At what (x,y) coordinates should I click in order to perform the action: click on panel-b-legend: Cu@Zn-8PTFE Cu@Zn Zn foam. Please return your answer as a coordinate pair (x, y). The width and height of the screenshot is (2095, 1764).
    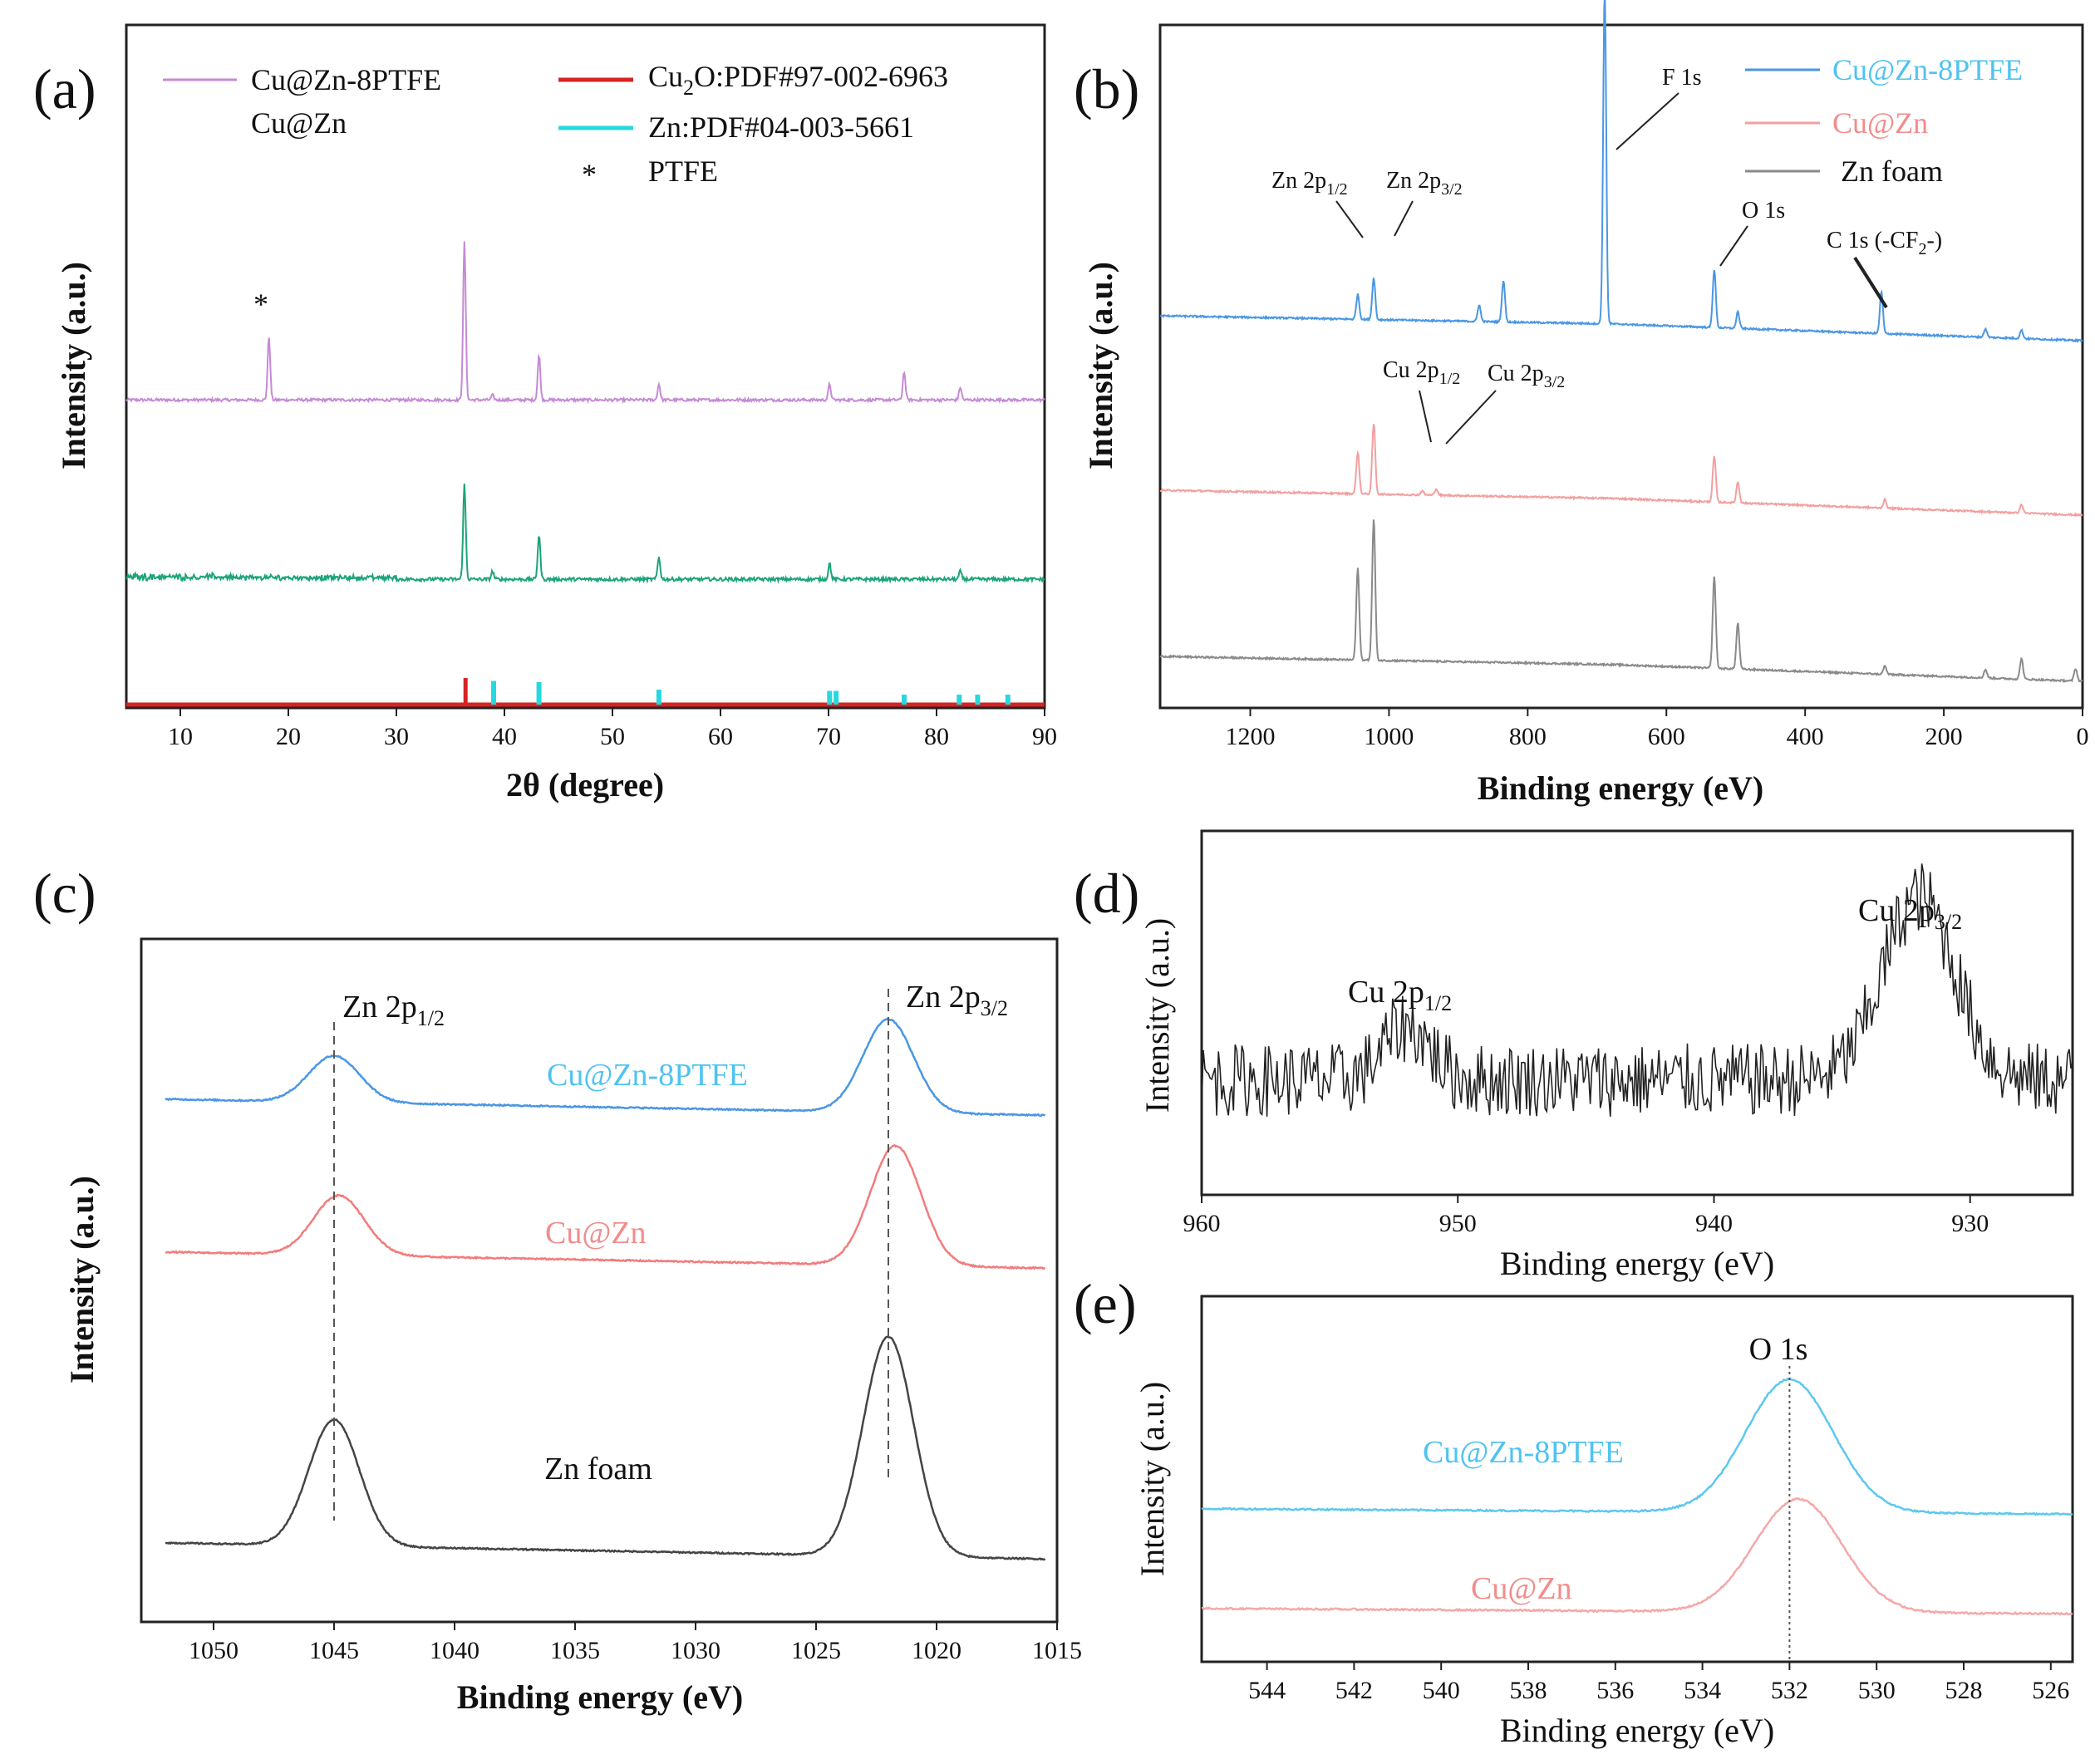
    Looking at the image, I should click on (1884, 120).